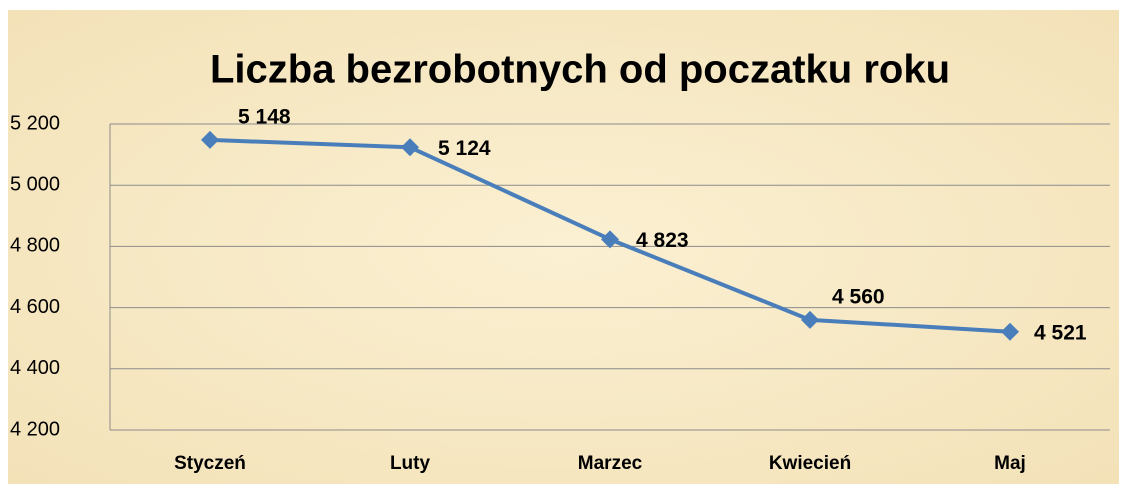 The height and width of the screenshot is (486, 1127). What do you see at coordinates (35, 429) in the screenshot?
I see `y-tick-label: 4 200` at bounding box center [35, 429].